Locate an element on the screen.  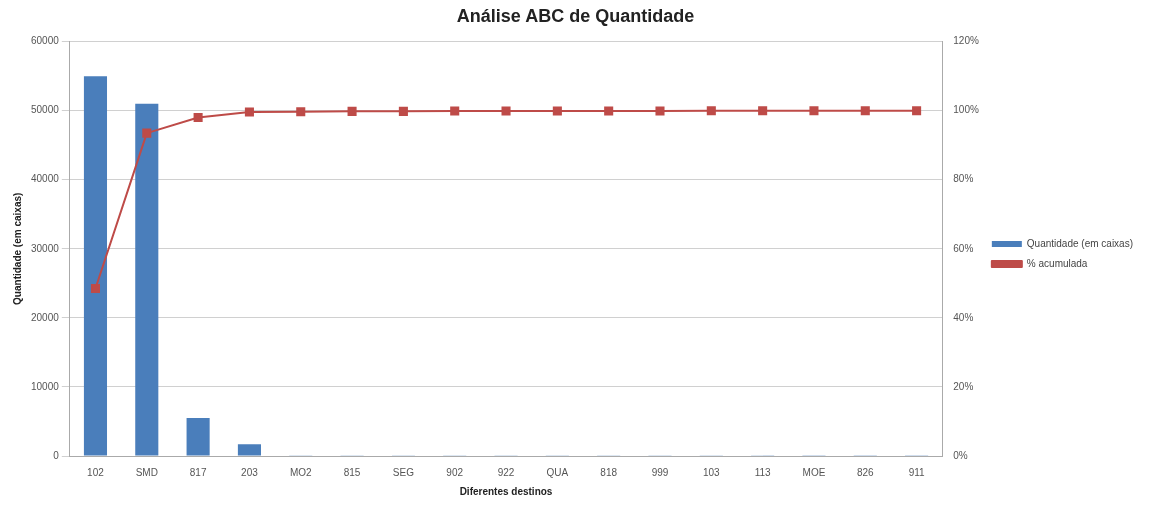
x-tick-label: 203 is located at coordinates (250, 472).